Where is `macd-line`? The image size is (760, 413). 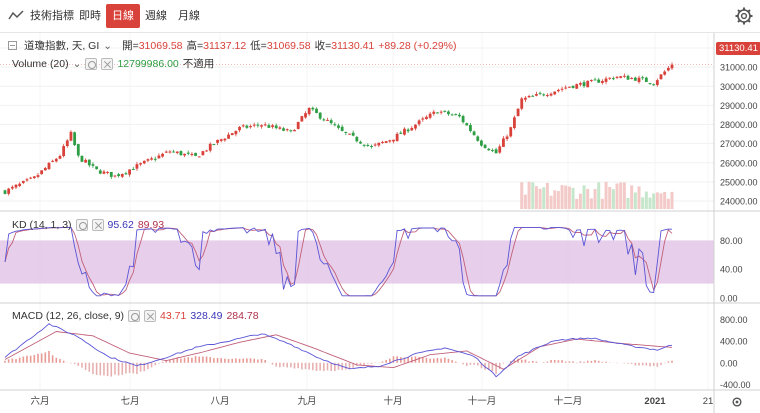 macd-line is located at coordinates (338, 350).